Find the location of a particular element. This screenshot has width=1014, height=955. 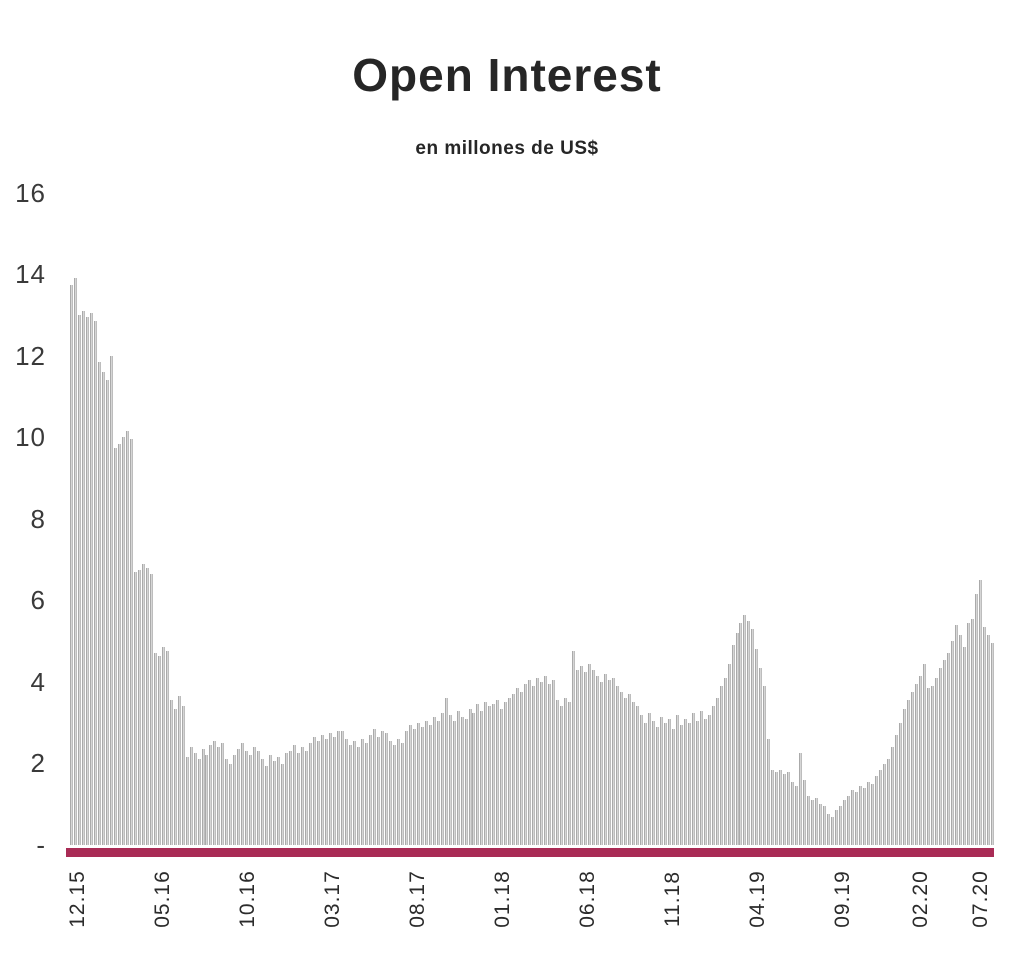

x-tick-label: 09.19 is located at coordinates (842, 899).